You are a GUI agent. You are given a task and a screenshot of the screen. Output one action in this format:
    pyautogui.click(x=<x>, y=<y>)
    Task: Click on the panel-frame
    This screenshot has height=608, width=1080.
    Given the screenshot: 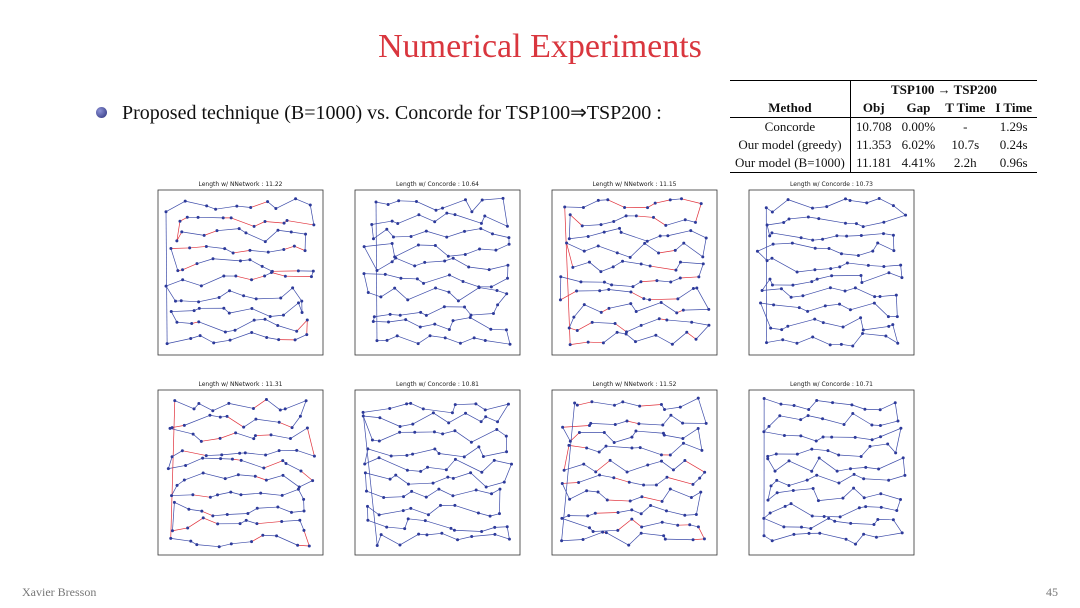 What is the action you would take?
    pyautogui.click(x=634, y=472)
    